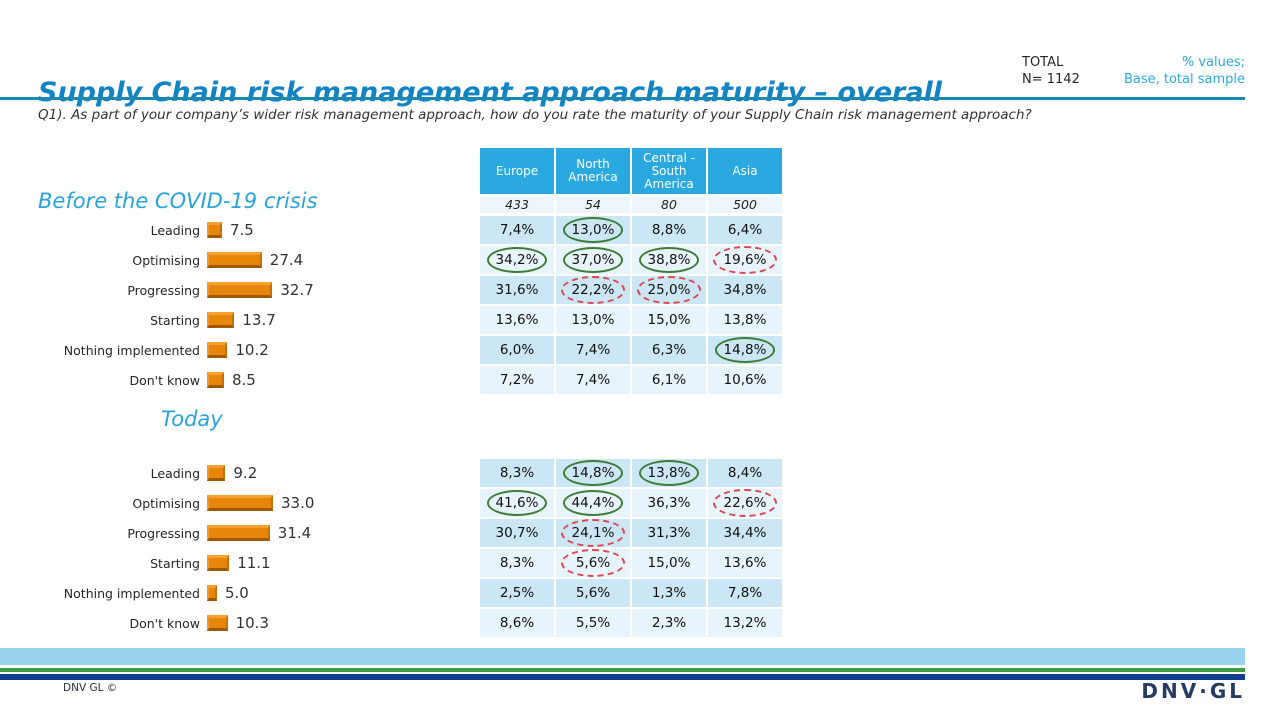 Image resolution: width=1280 pixels, height=720 pixels. What do you see at coordinates (745, 563) in the screenshot?
I see `table-cell: 13,6%` at bounding box center [745, 563].